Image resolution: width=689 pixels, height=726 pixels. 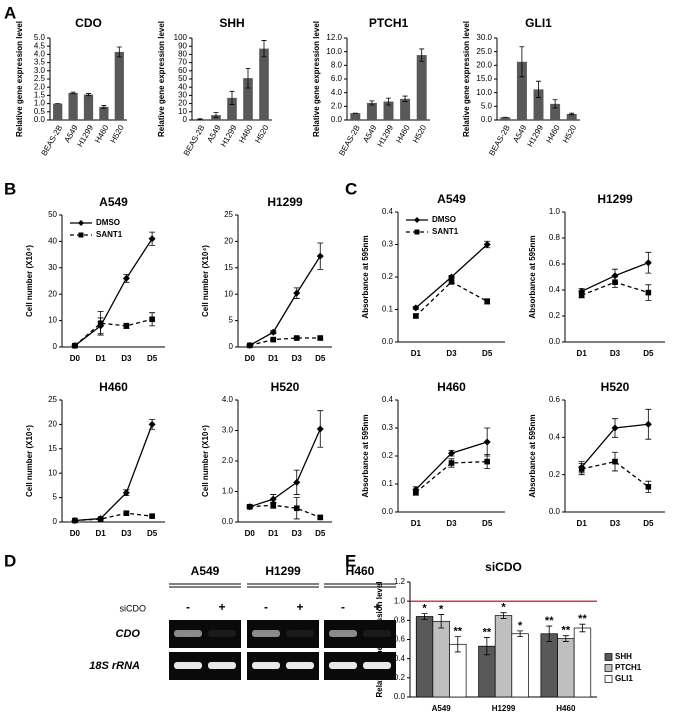 What do you see at coordinates (484, 37) in the screenshot?
I see `y-tick-label: 30.0` at bounding box center [484, 37].